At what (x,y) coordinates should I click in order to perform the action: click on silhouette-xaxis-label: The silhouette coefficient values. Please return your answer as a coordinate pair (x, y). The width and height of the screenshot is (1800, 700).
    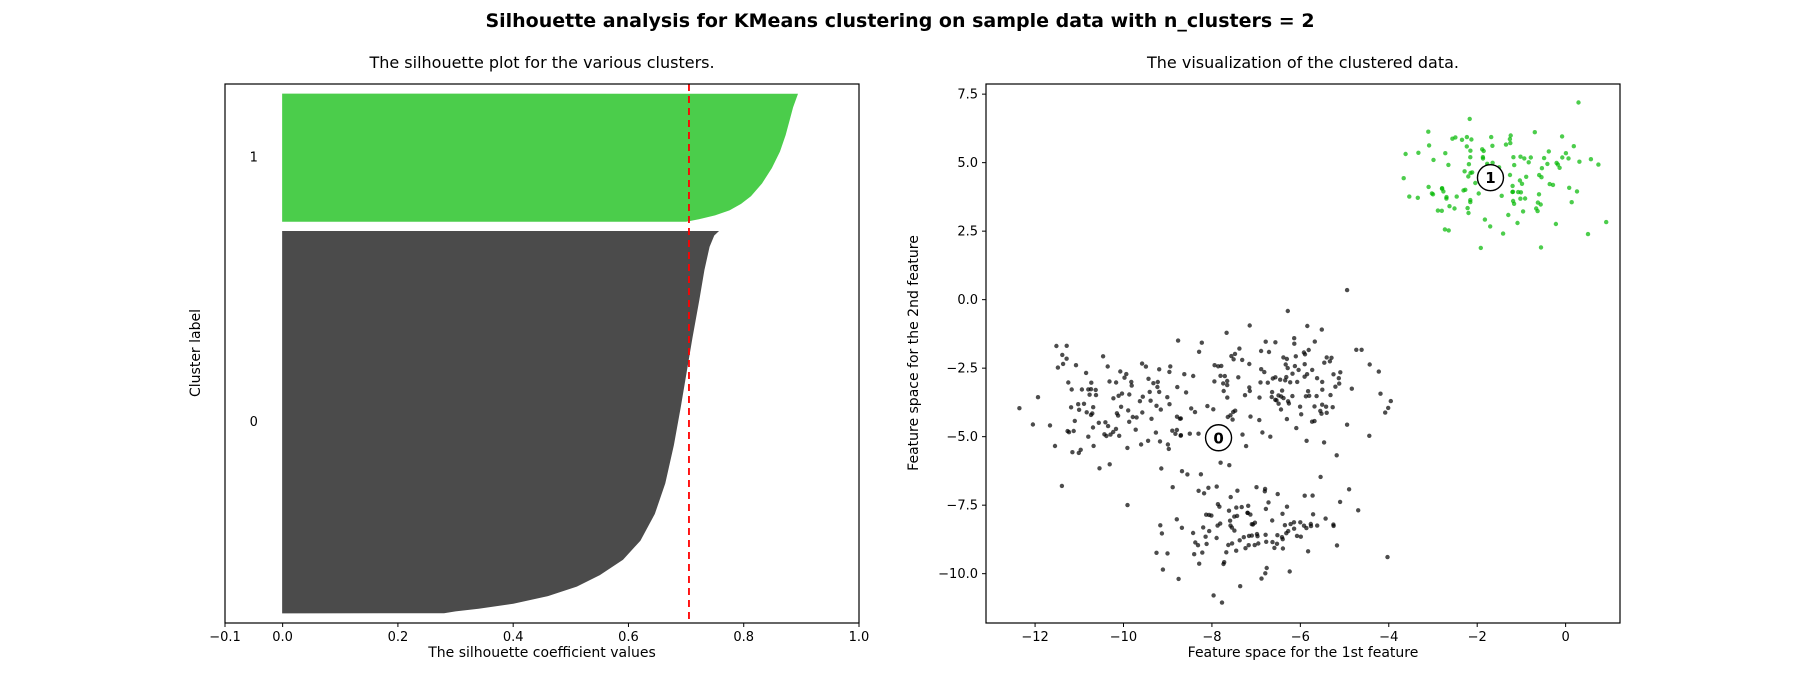
    Looking at the image, I should click on (542, 653).